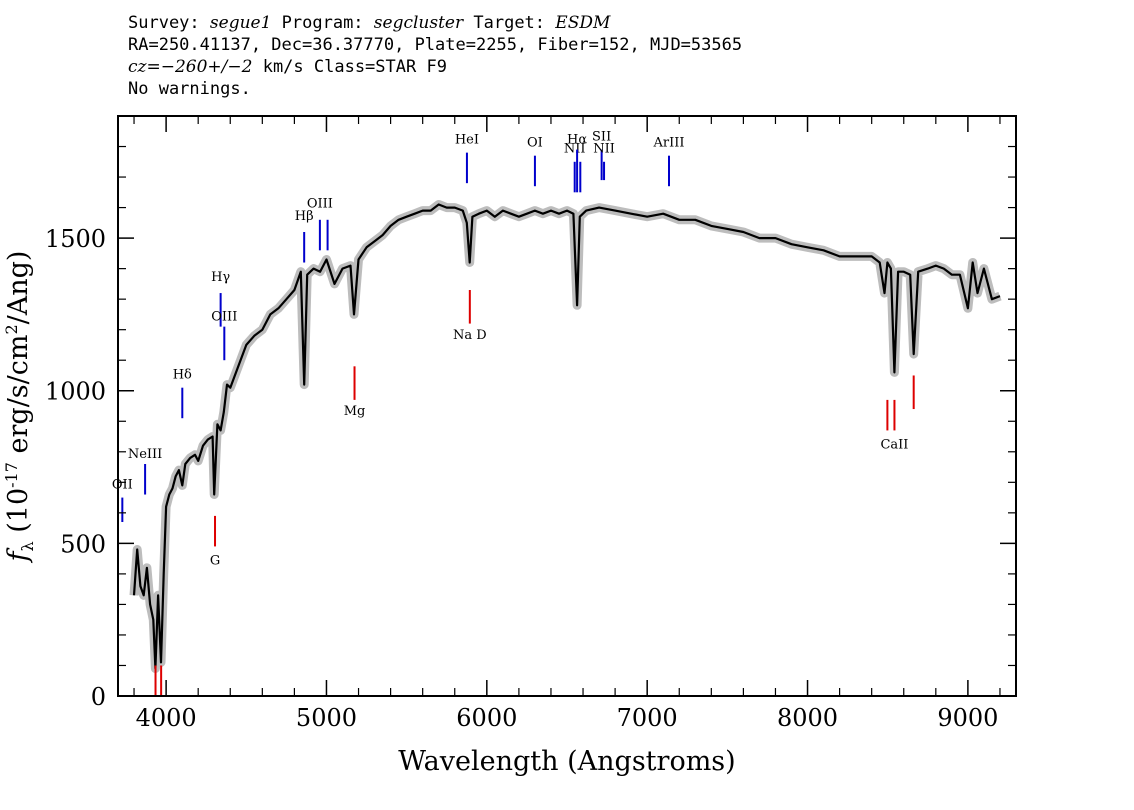  I want to click on program-value: segcluster, so click(418, 23).